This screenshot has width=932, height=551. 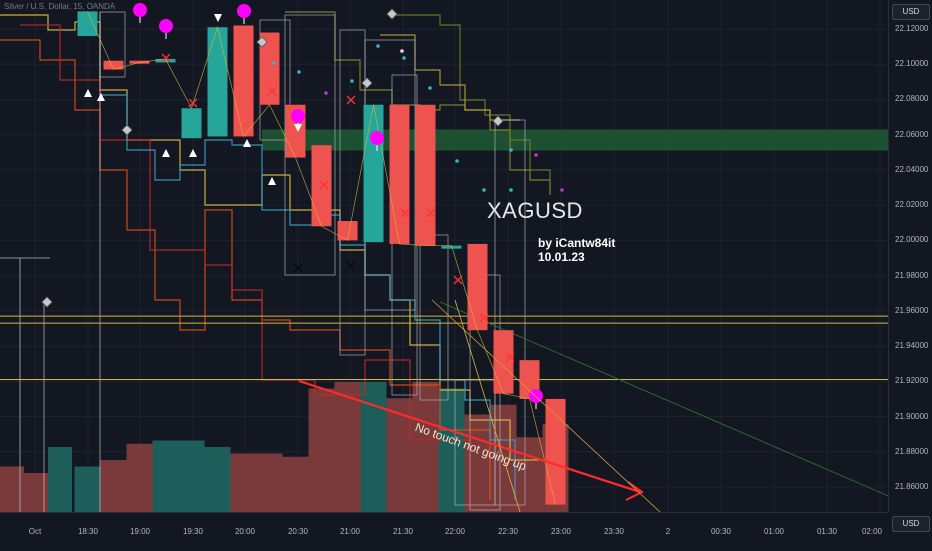 What do you see at coordinates (912, 99) in the screenshot?
I see `price-tick-label: 22.08000` at bounding box center [912, 99].